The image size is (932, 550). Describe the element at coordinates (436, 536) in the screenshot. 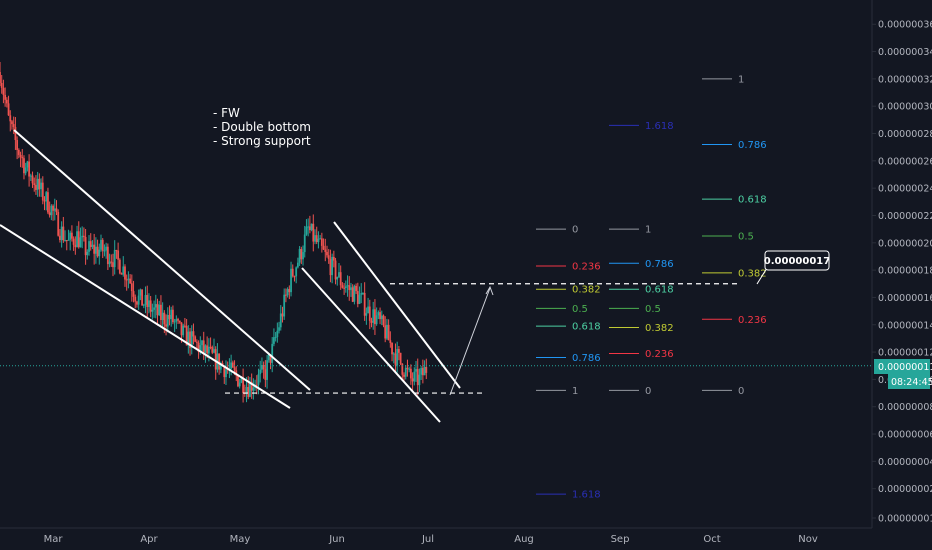

I see `time-axis: Mar Apr May Jun Jul Aug Sep Oct Nov` at that location.